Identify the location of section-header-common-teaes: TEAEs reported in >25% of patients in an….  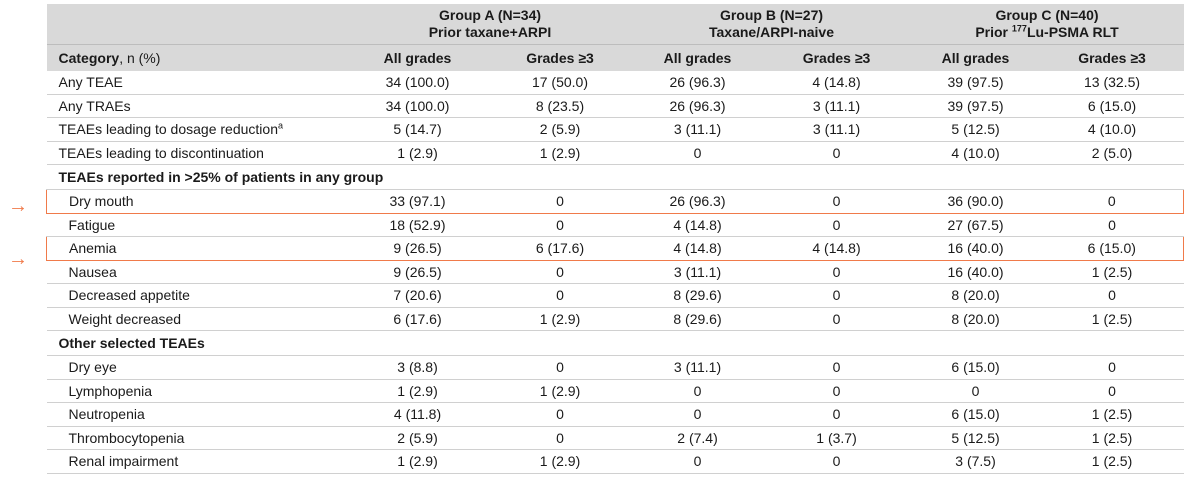
(615, 177).